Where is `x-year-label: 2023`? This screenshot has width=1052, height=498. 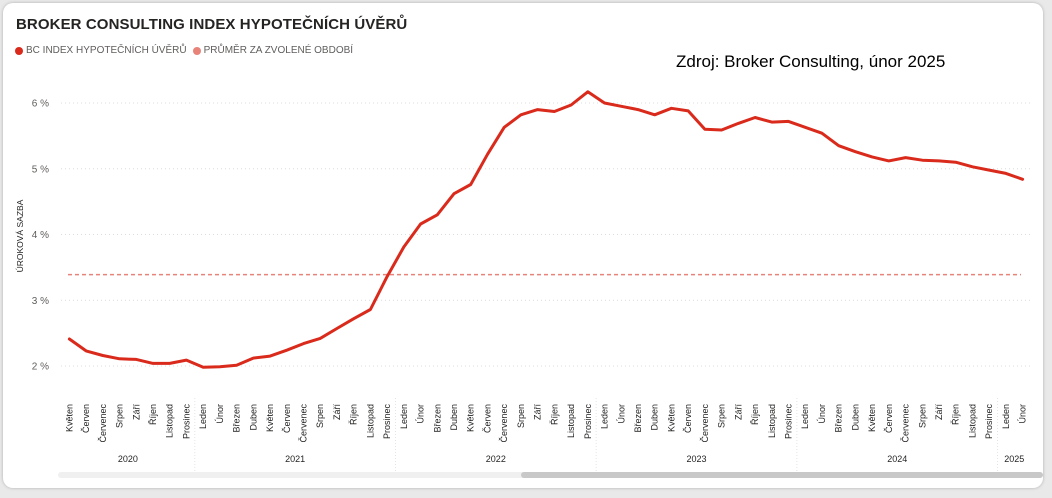
x-year-label: 2023 is located at coordinates (697, 459).